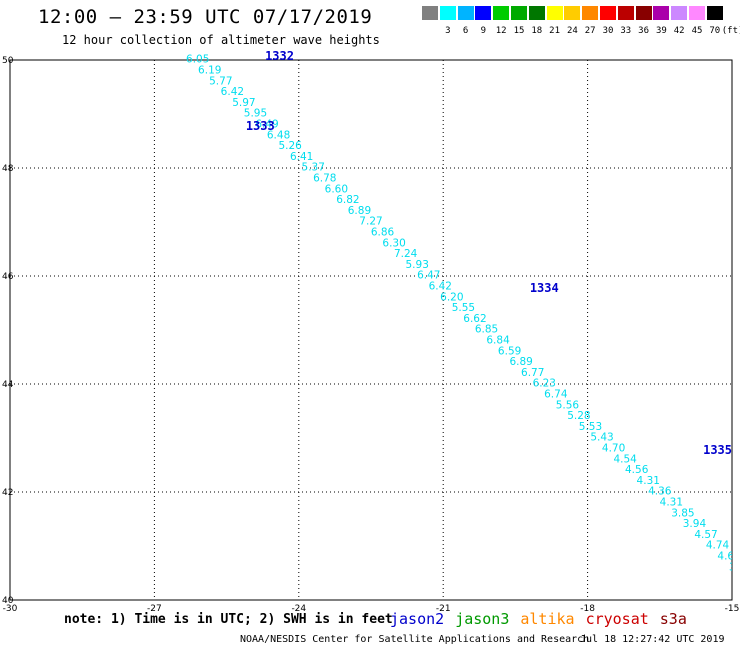 This screenshot has width=740, height=650. I want to click on legend-label: 3, so click(448, 31).